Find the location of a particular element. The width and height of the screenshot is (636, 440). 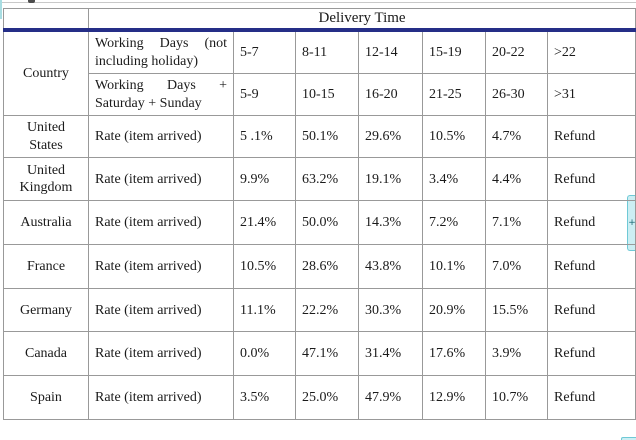

rate-value: 7.2% is located at coordinates (454, 223).